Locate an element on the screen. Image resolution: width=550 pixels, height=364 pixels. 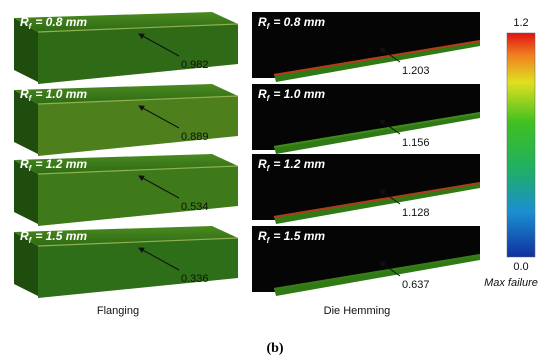
panel: Rf = 1.0 mm 0.889 is located at coordinates (126, 120).